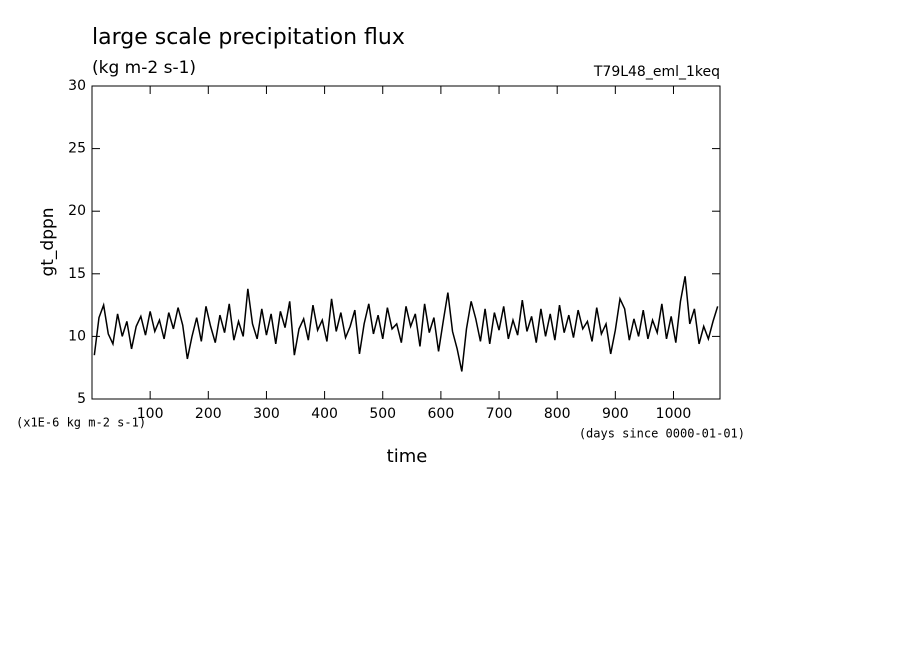 This screenshot has width=904, height=654. Describe the element at coordinates (662, 434) in the screenshot. I see `x-unit: (days since 0000-01-01)` at that location.